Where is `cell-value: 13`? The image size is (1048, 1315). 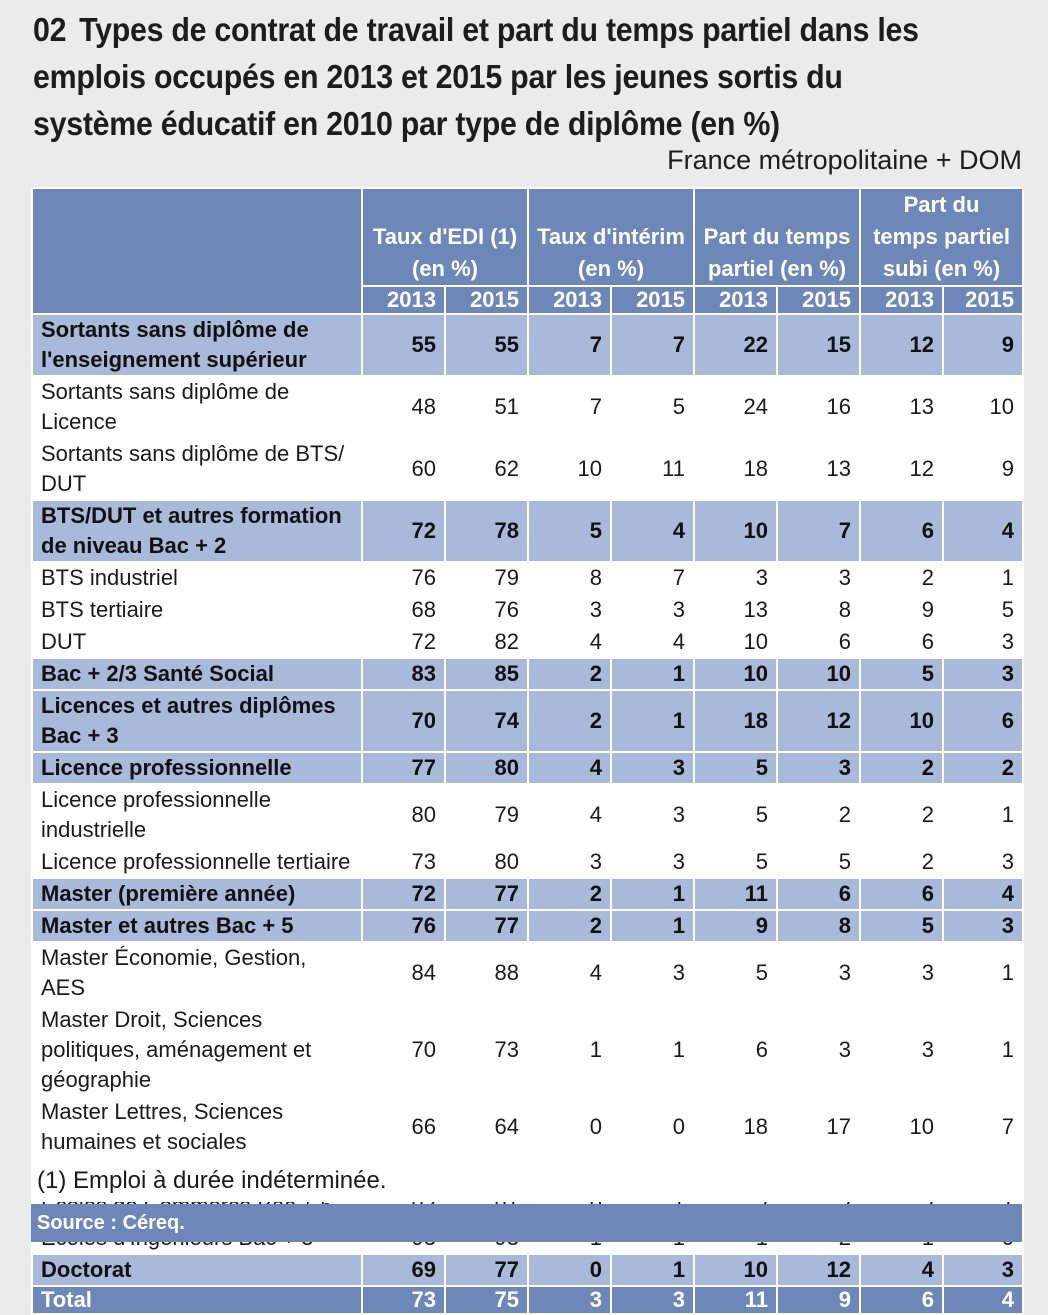
cell-value: 13 is located at coordinates (819, 469).